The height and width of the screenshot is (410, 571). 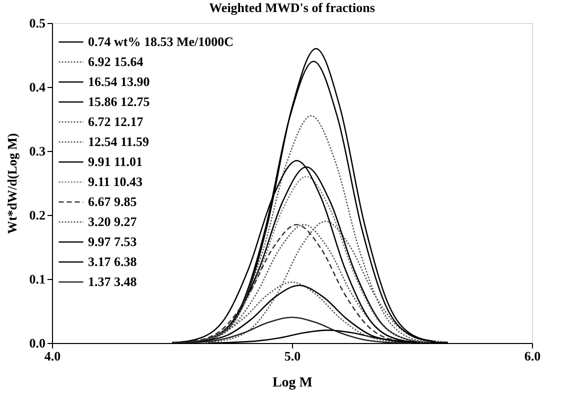 What do you see at coordinates (292, 356) in the screenshot?
I see `x-tick-label: 5.0` at bounding box center [292, 356].